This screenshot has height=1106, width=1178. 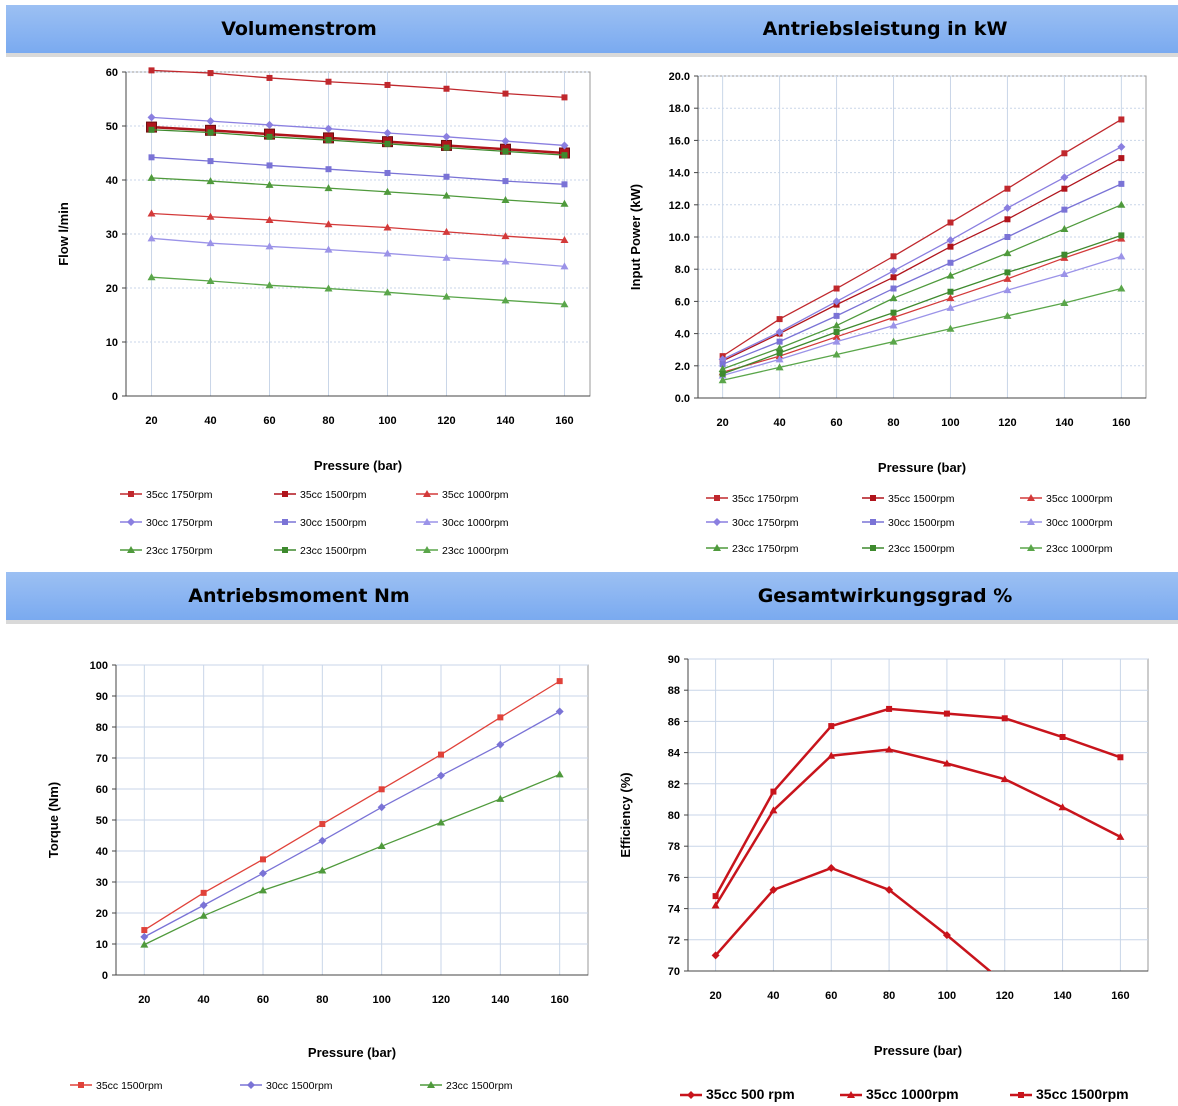 I want to click on x-tick-label: 120, so click(x=441, y=1000).